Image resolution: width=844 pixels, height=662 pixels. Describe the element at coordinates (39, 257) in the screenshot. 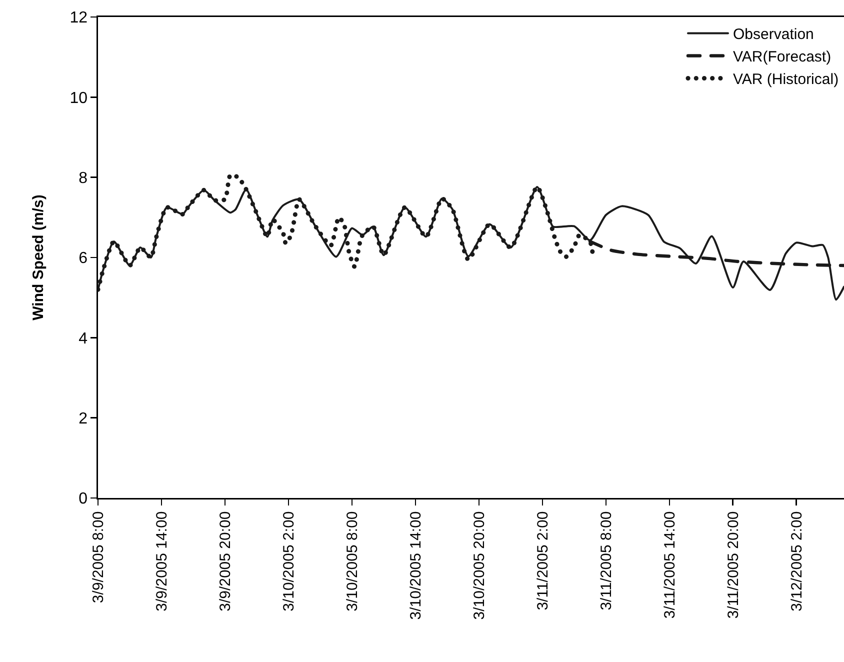

I see `y-axis-title: Wind Speed (m/s)` at that location.